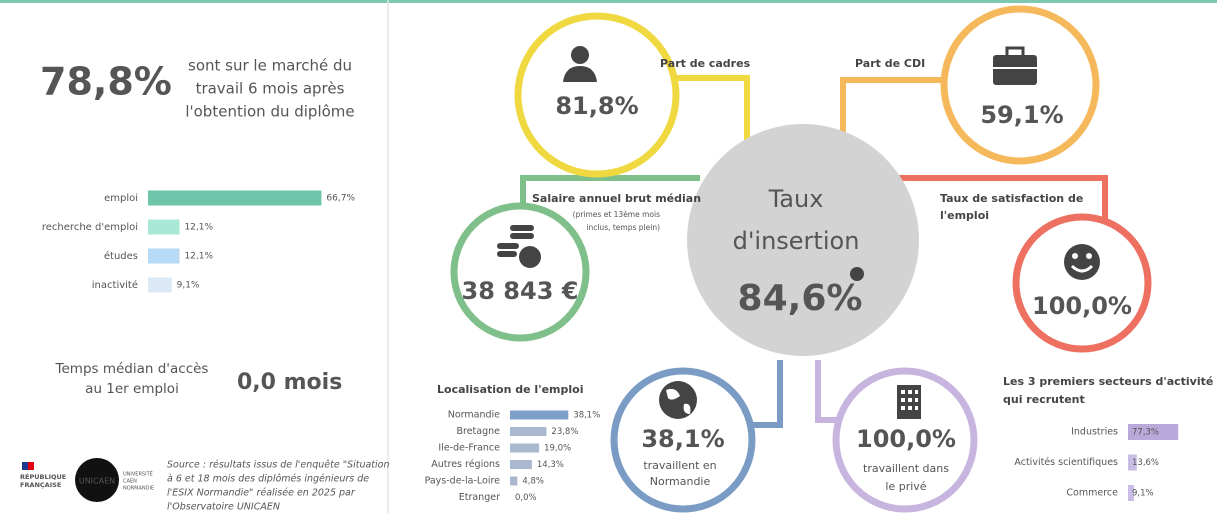 The width and height of the screenshot is (1217, 513). I want to click on salaire-value: 38 843 €, so click(520, 291).